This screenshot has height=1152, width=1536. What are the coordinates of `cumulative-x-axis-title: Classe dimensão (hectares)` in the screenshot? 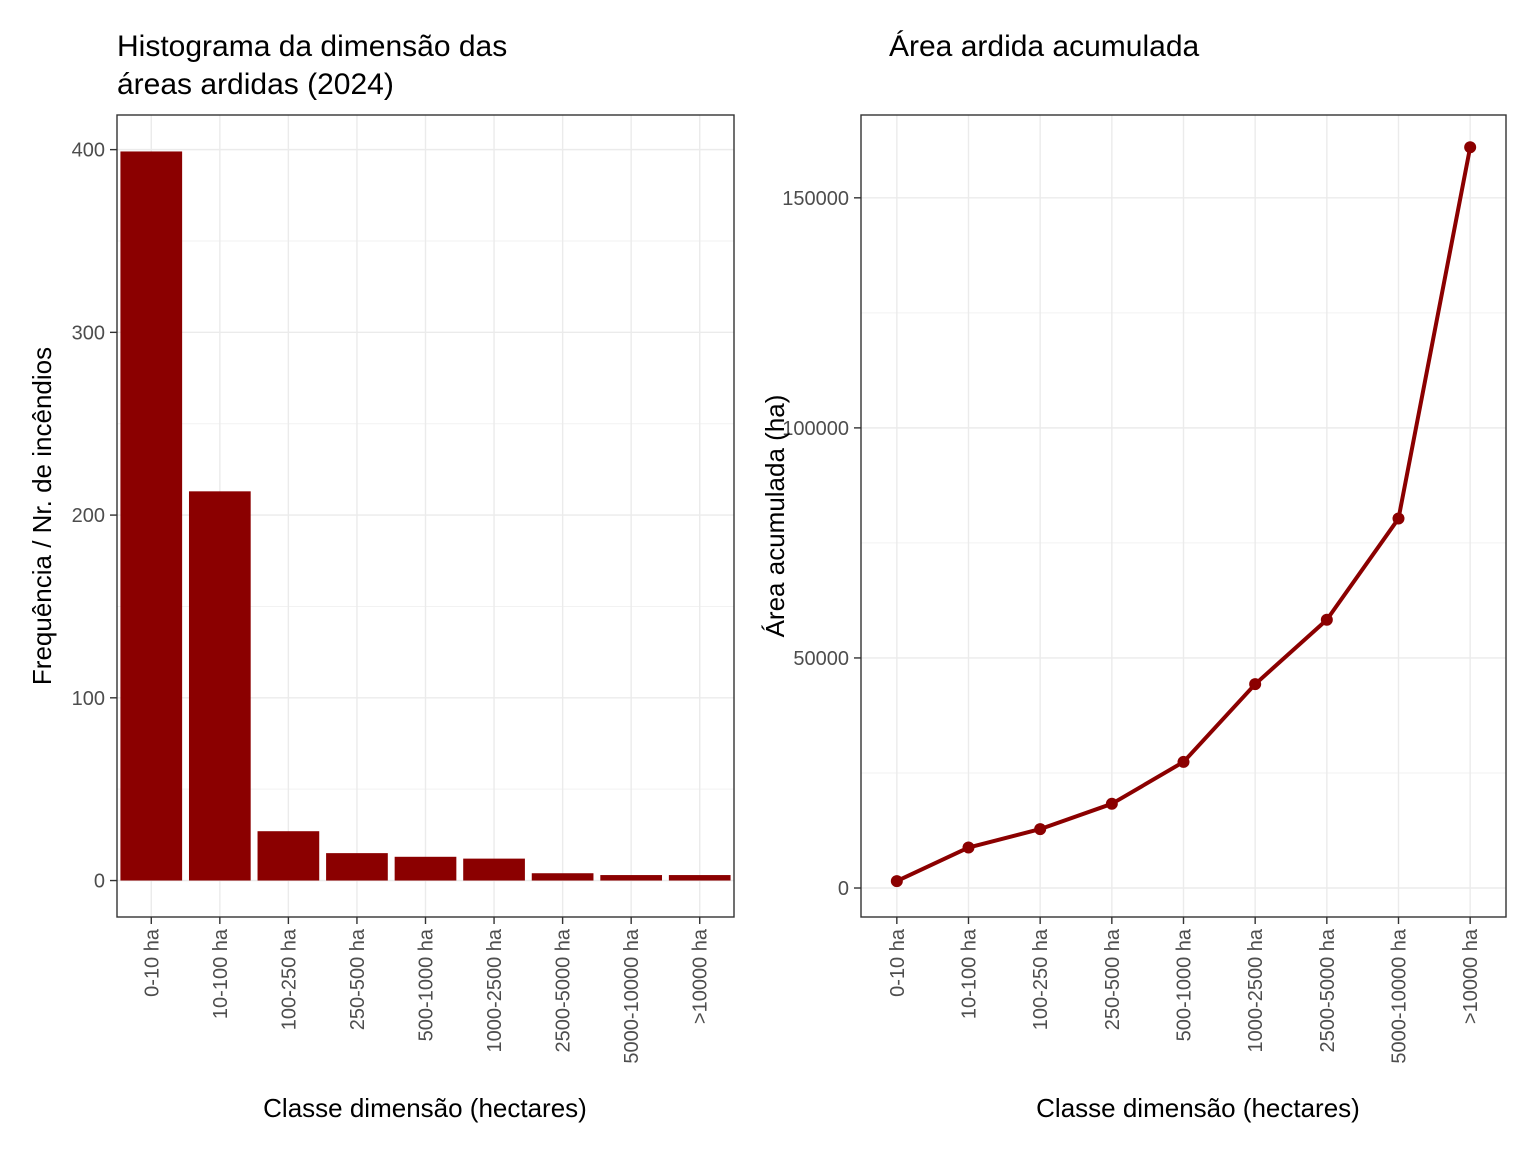 It's located at (1198, 1108).